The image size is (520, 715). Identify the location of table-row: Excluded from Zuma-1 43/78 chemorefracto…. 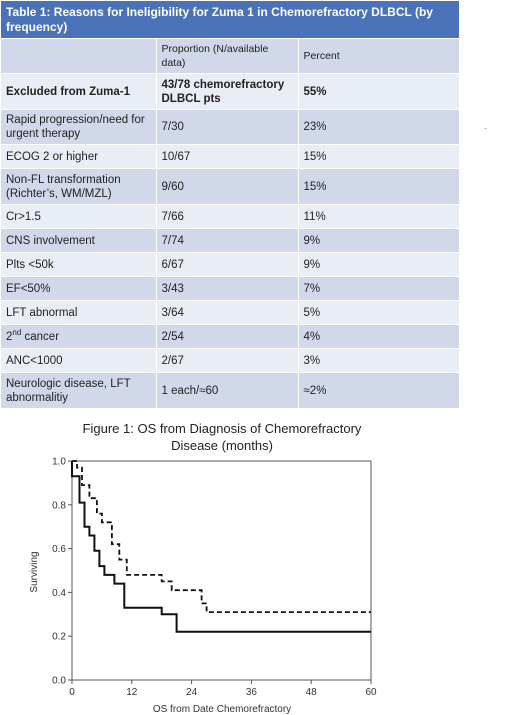
(230, 91).